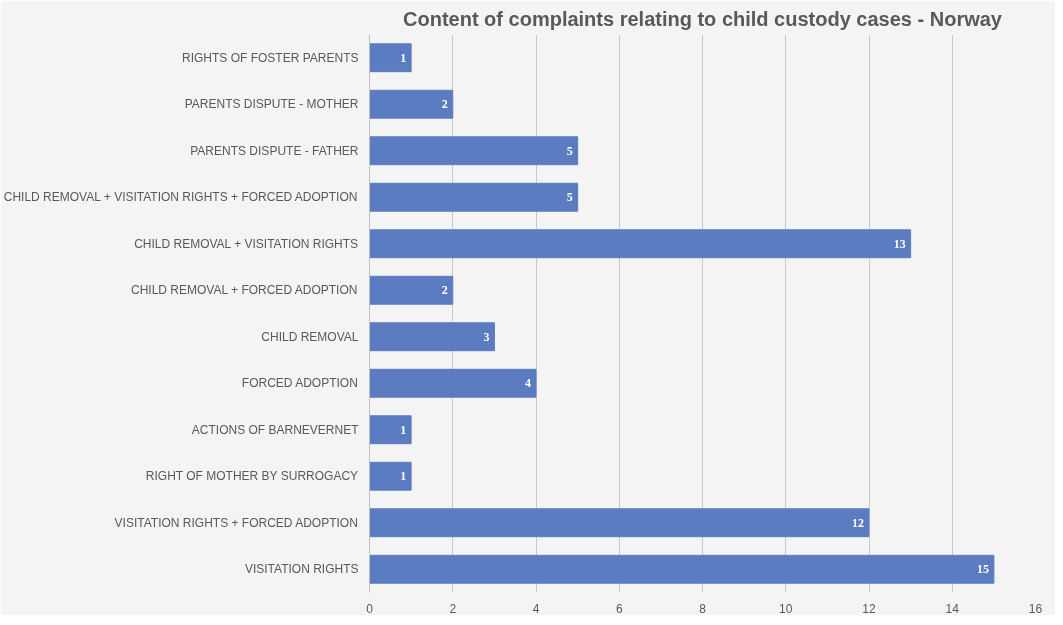 Image resolution: width=1063 pixels, height=625 pixels. What do you see at coordinates (299, 383) in the screenshot?
I see `y-tick-label: FORCED ADOPTION` at bounding box center [299, 383].